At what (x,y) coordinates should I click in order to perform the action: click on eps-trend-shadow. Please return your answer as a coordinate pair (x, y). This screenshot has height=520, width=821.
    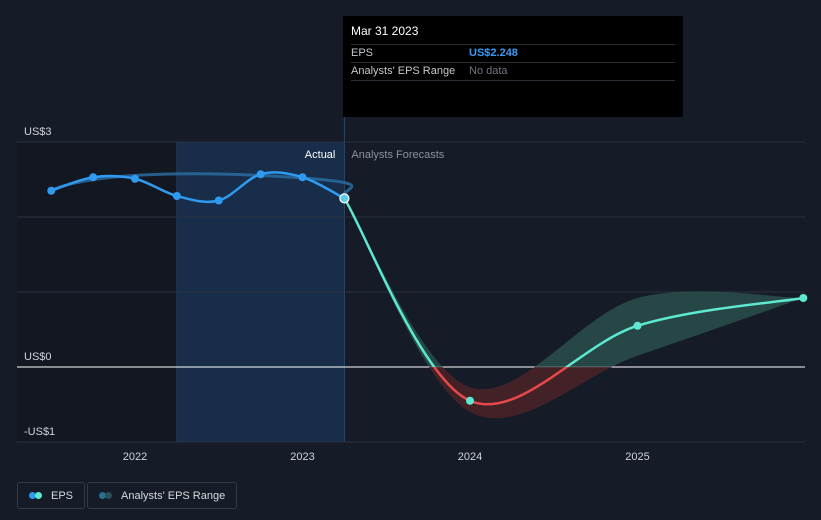
    Looking at the image, I should click on (202, 186).